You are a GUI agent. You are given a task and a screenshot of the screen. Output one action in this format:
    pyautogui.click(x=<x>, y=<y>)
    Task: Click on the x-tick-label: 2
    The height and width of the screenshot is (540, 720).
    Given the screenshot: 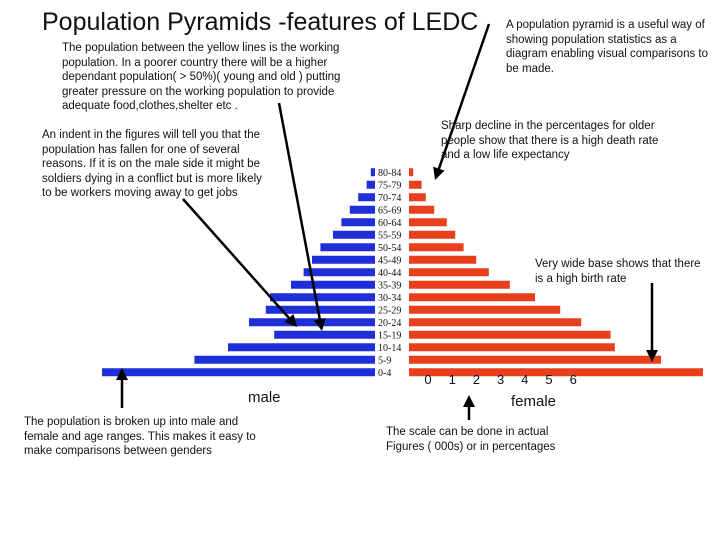 What is the action you would take?
    pyautogui.click(x=476, y=379)
    